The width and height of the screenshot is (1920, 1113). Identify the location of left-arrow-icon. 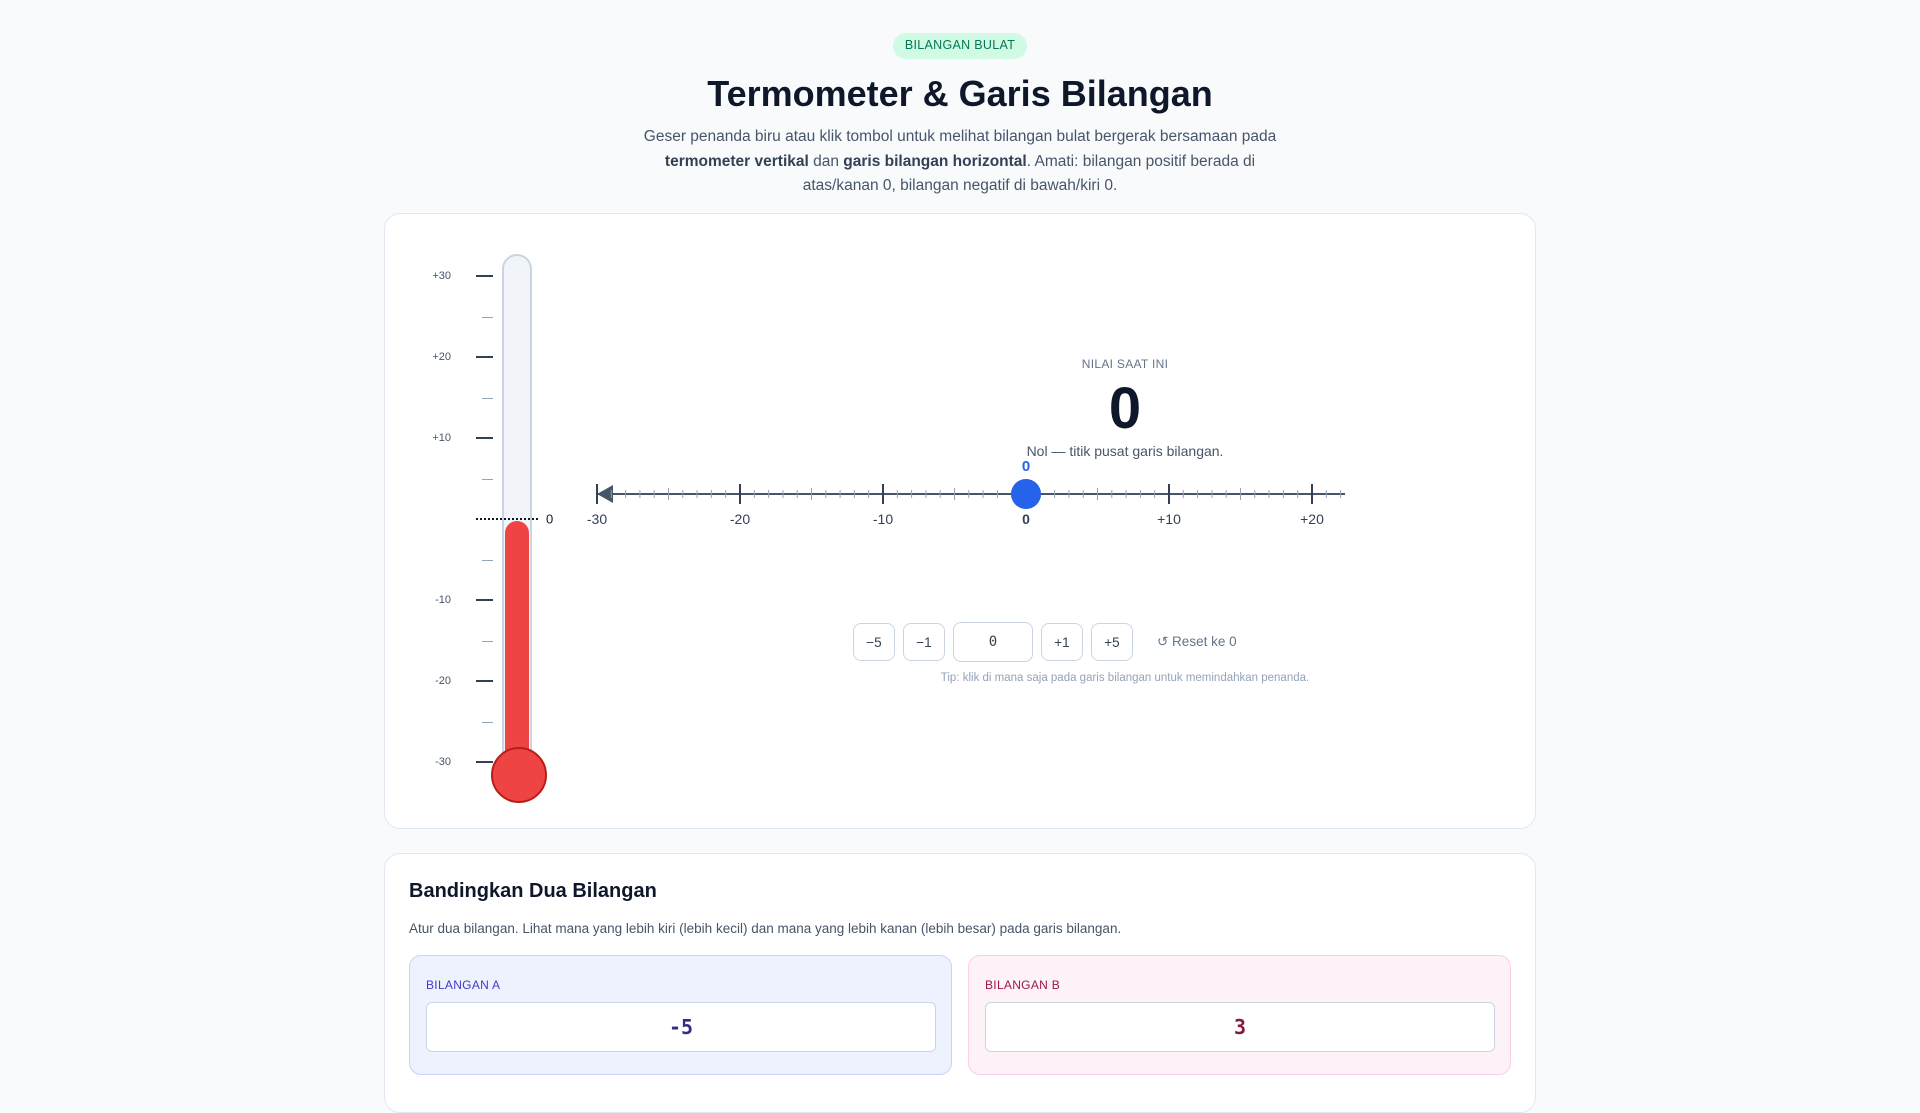
(605, 494).